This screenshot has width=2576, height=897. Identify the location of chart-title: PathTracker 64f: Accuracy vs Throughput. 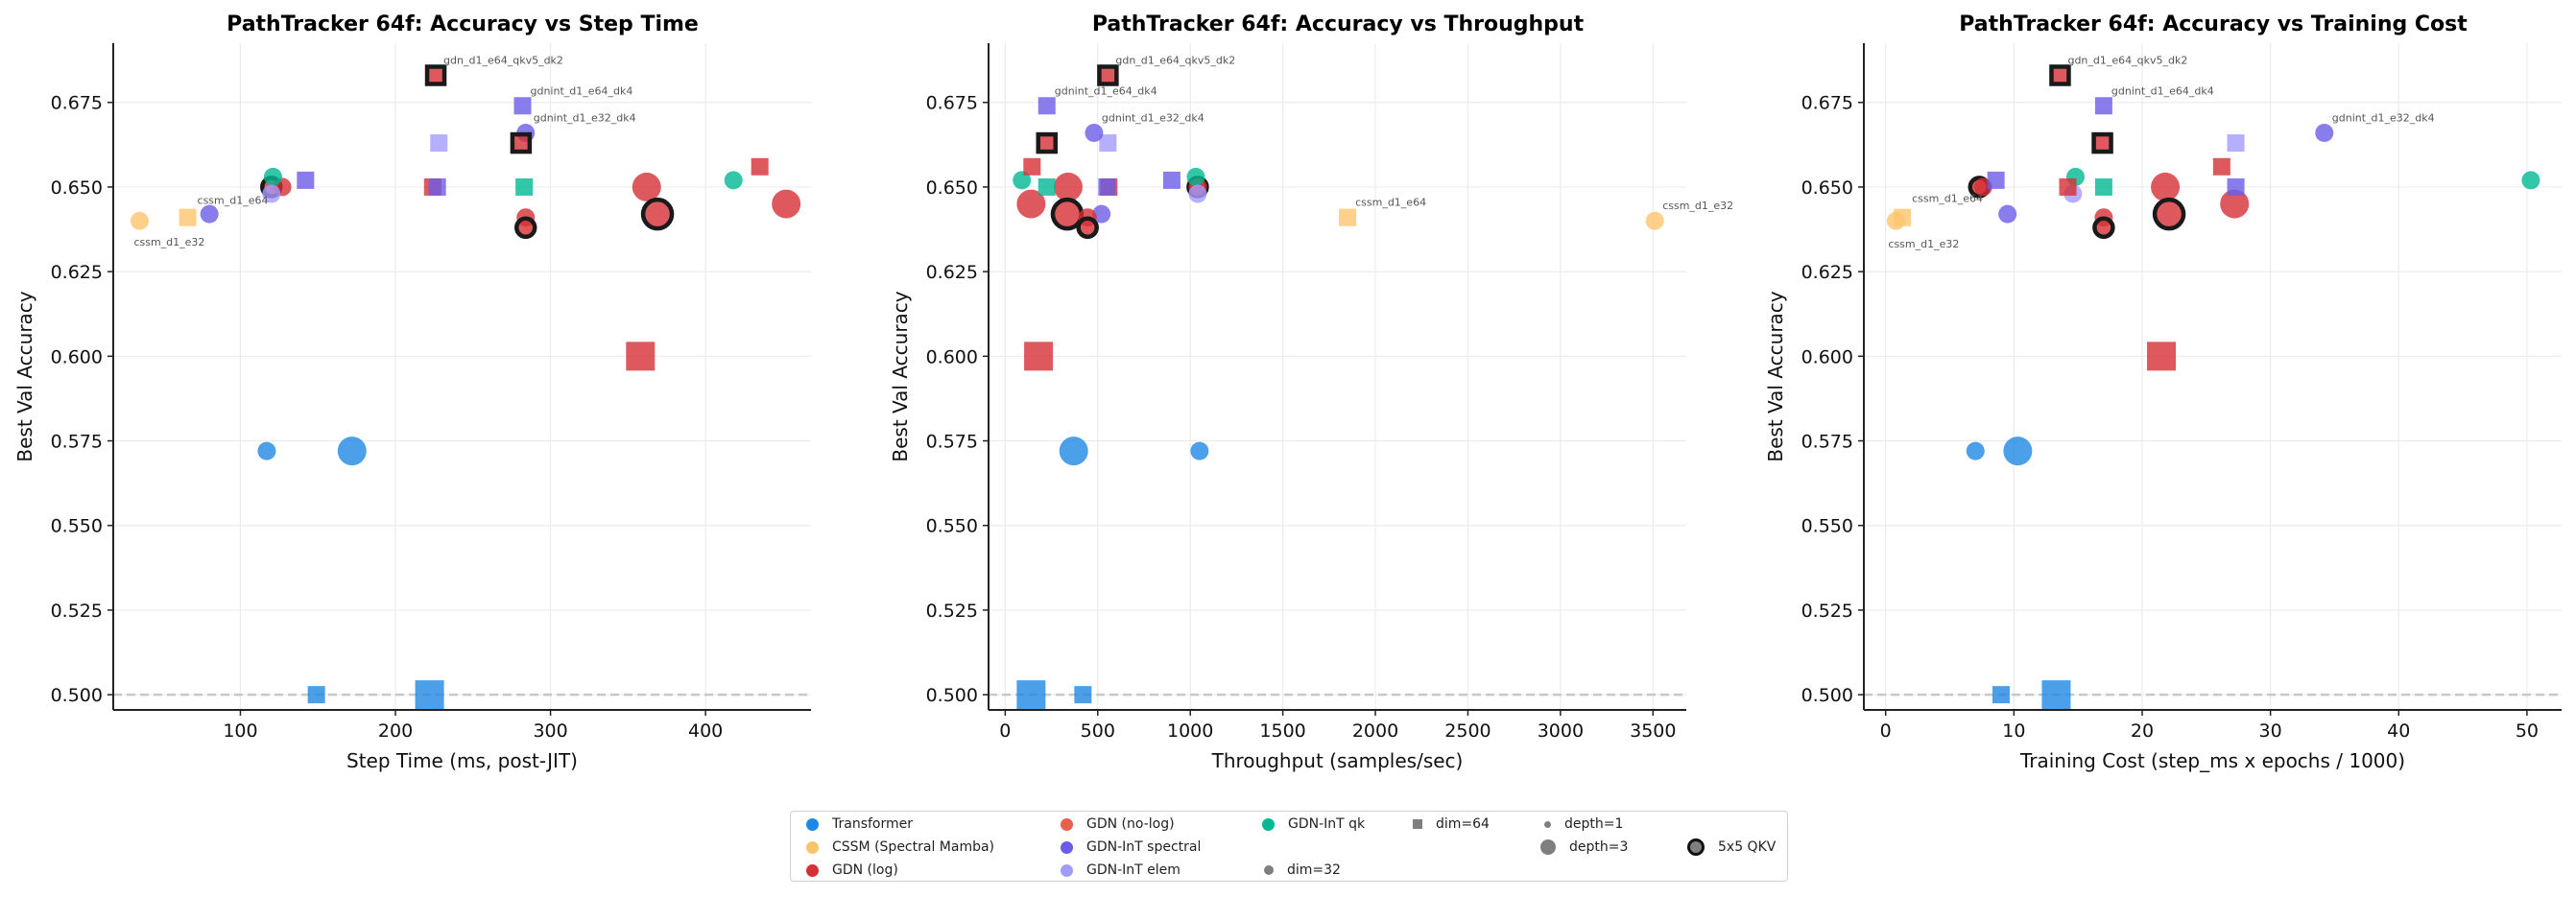
(1338, 24).